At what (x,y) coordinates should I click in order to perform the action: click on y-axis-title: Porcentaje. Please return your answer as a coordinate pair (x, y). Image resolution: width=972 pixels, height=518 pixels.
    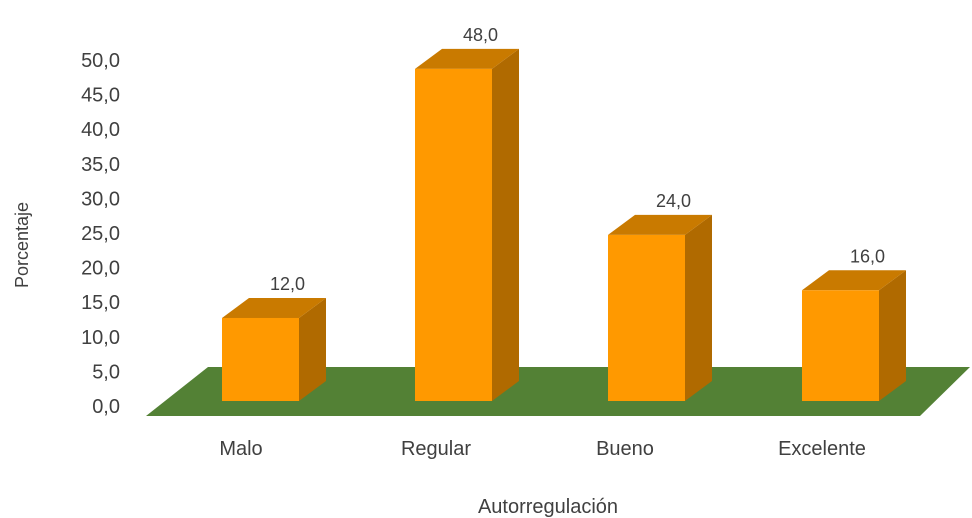
    Looking at the image, I should click on (22, 245).